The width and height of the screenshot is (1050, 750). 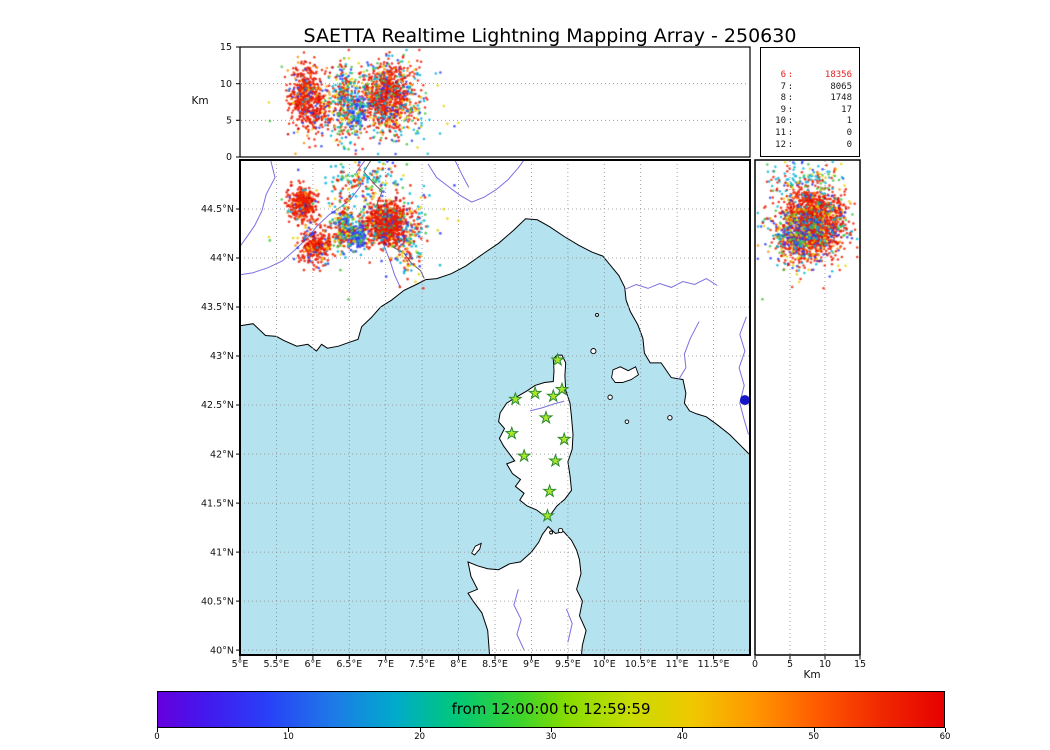 I want to click on stats-row: 8:1748, so click(x=816, y=98).